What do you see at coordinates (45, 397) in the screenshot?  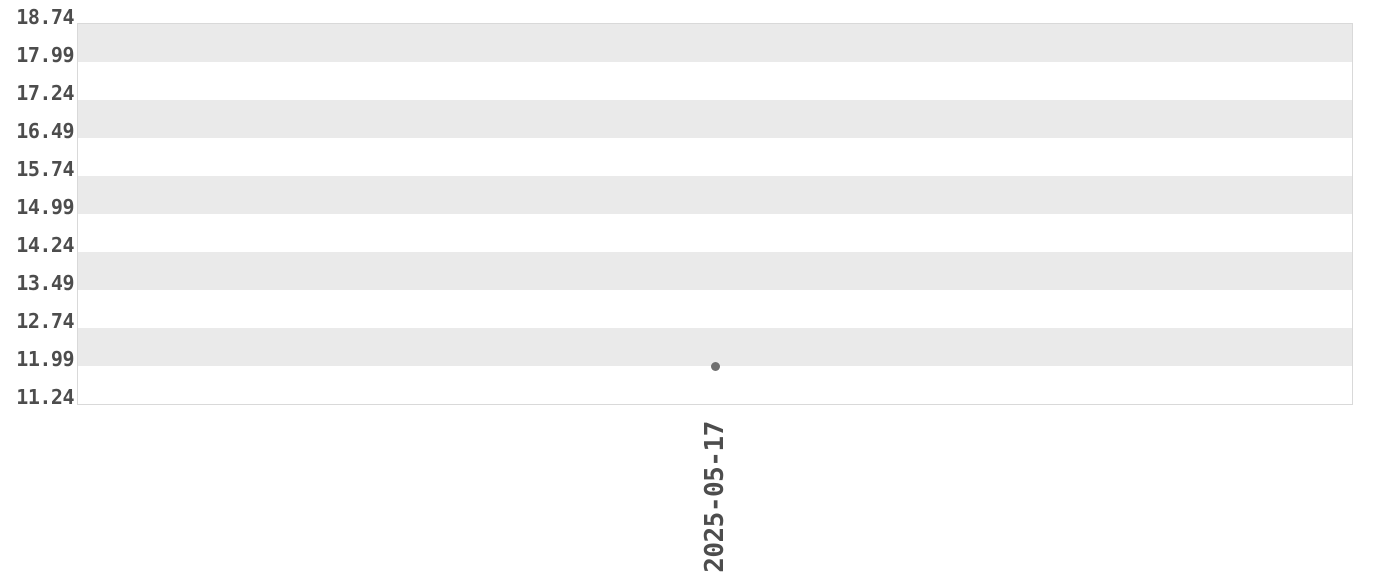 I see `y-tick-label: 11.24` at bounding box center [45, 397].